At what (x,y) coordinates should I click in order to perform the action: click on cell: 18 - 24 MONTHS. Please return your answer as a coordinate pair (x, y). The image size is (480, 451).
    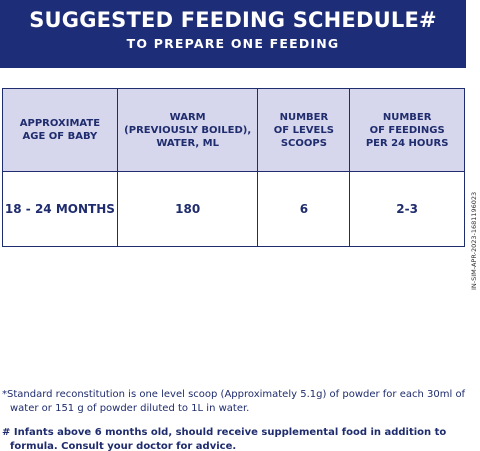
    Looking at the image, I should click on (60, 209).